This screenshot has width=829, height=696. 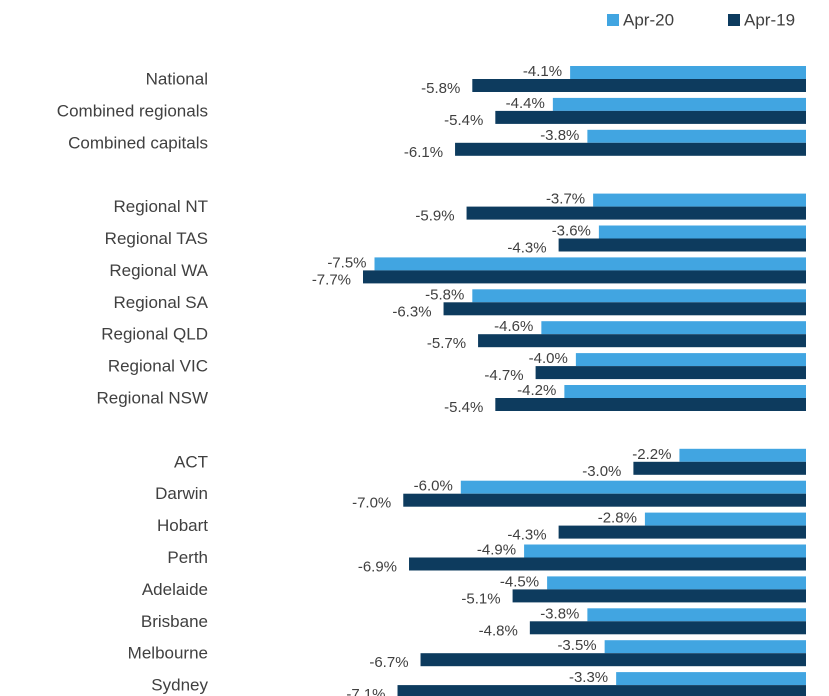 What do you see at coordinates (371, 503) in the screenshot?
I see `value-label: -7.0%` at bounding box center [371, 503].